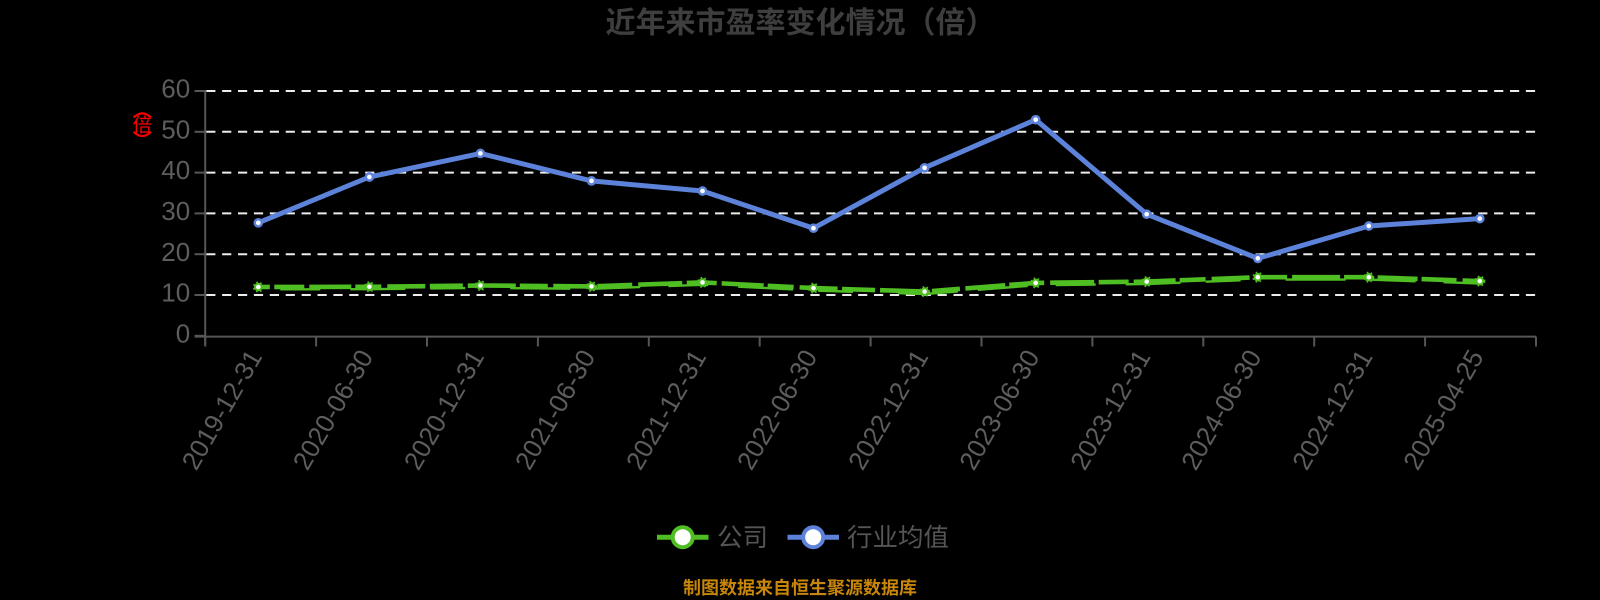 This screenshot has height=600, width=1600. What do you see at coordinates (175, 89) in the screenshot?
I see `svg-text: 60` at bounding box center [175, 89].